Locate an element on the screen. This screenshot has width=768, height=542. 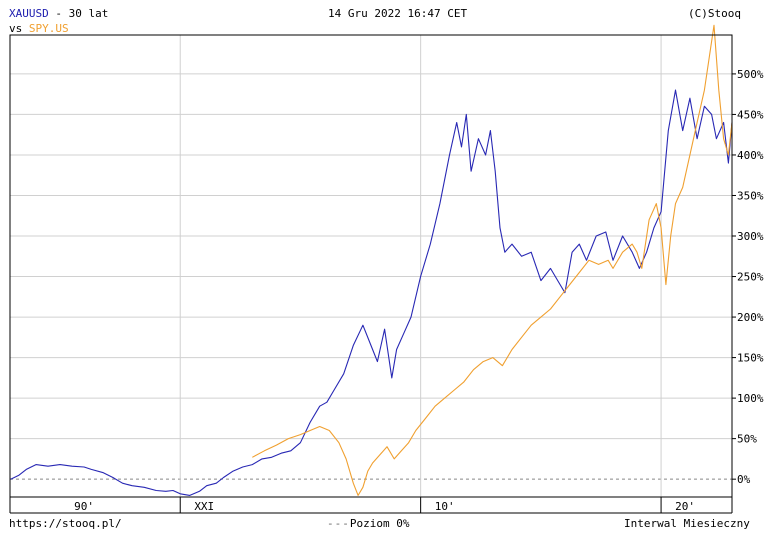
chart-title: XAUUSD - 30 lat is located at coordinates (58, 13).